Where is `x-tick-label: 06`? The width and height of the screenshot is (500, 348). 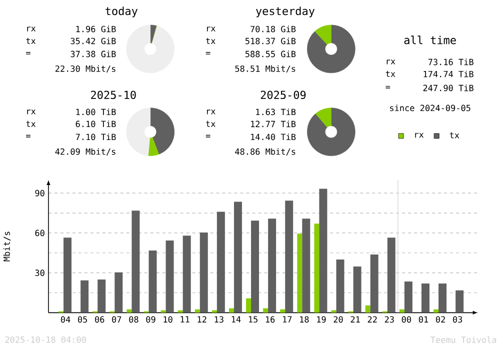
x-tick-label: 06 is located at coordinates (99, 319).